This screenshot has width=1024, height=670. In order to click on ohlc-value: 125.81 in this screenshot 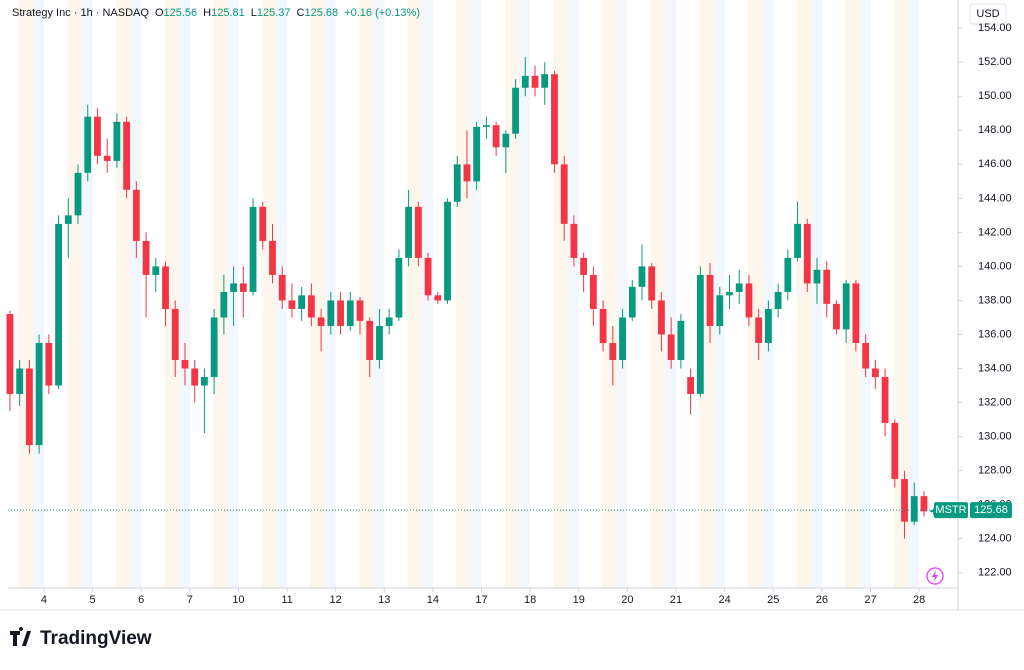, I will do `click(228, 13)`.